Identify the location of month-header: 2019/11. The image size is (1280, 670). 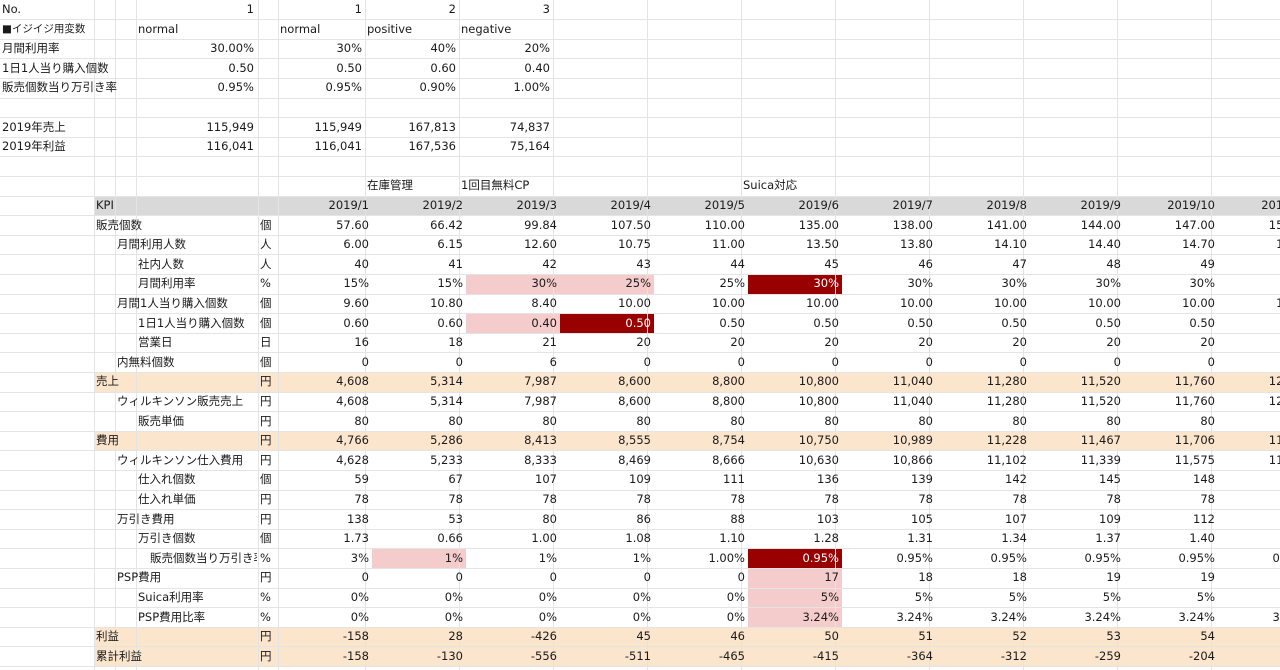
(1270, 205).